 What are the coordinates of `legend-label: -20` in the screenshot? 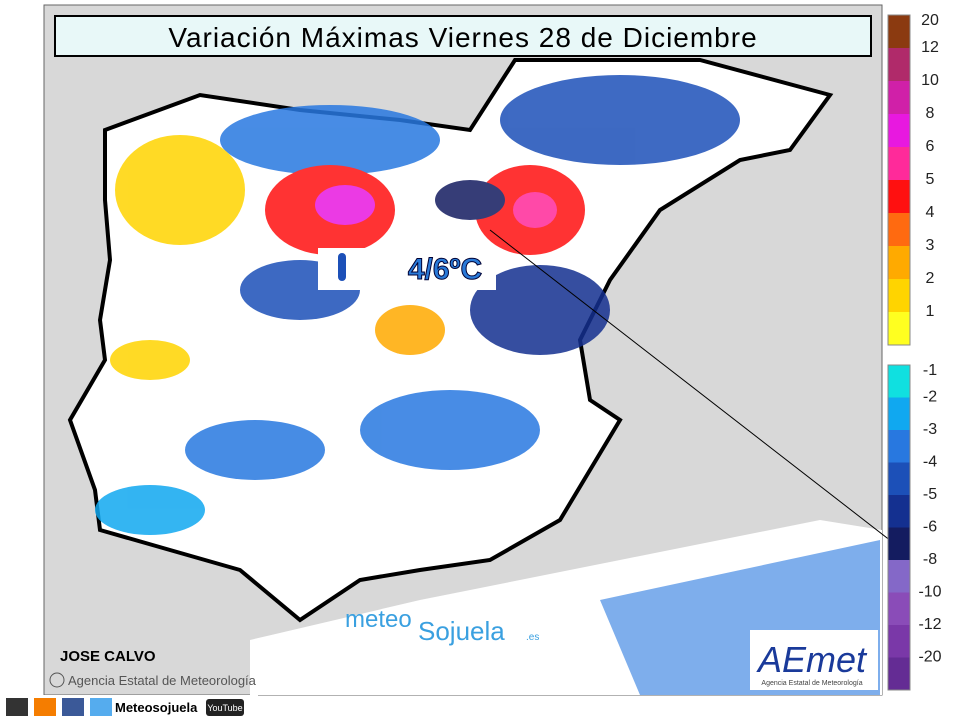 It's located at (929, 657).